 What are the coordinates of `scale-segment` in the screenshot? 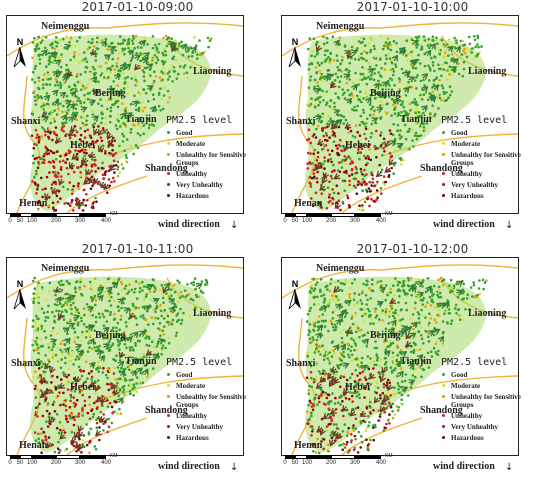 It's located at (15, 215).